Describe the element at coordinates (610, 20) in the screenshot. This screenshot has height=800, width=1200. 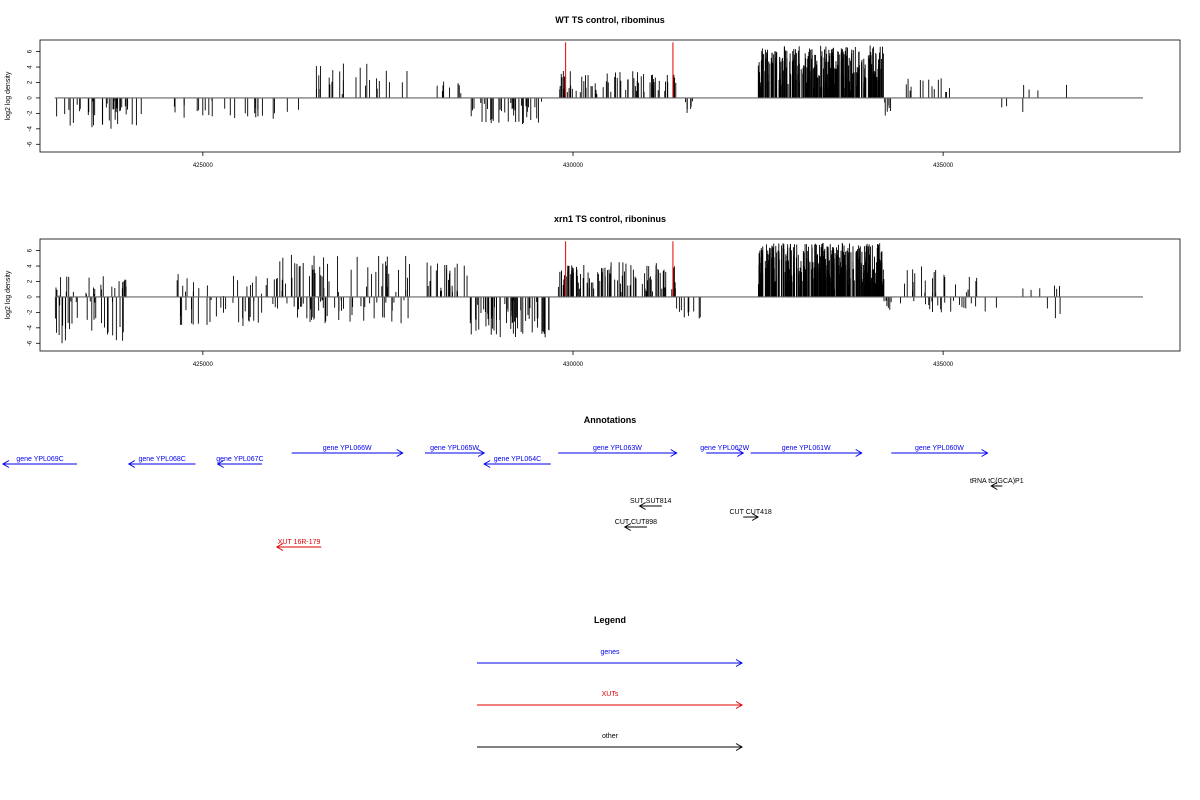
I see `wt-chart-title: WT TS control, ribominus` at that location.